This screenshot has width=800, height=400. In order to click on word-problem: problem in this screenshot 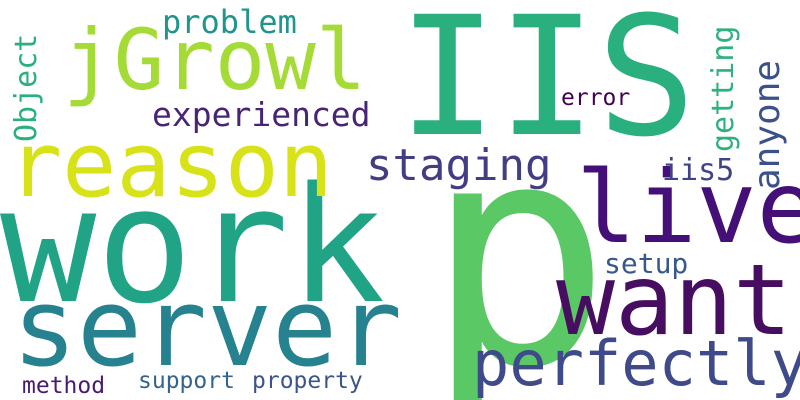, I will do `click(229, 22)`.